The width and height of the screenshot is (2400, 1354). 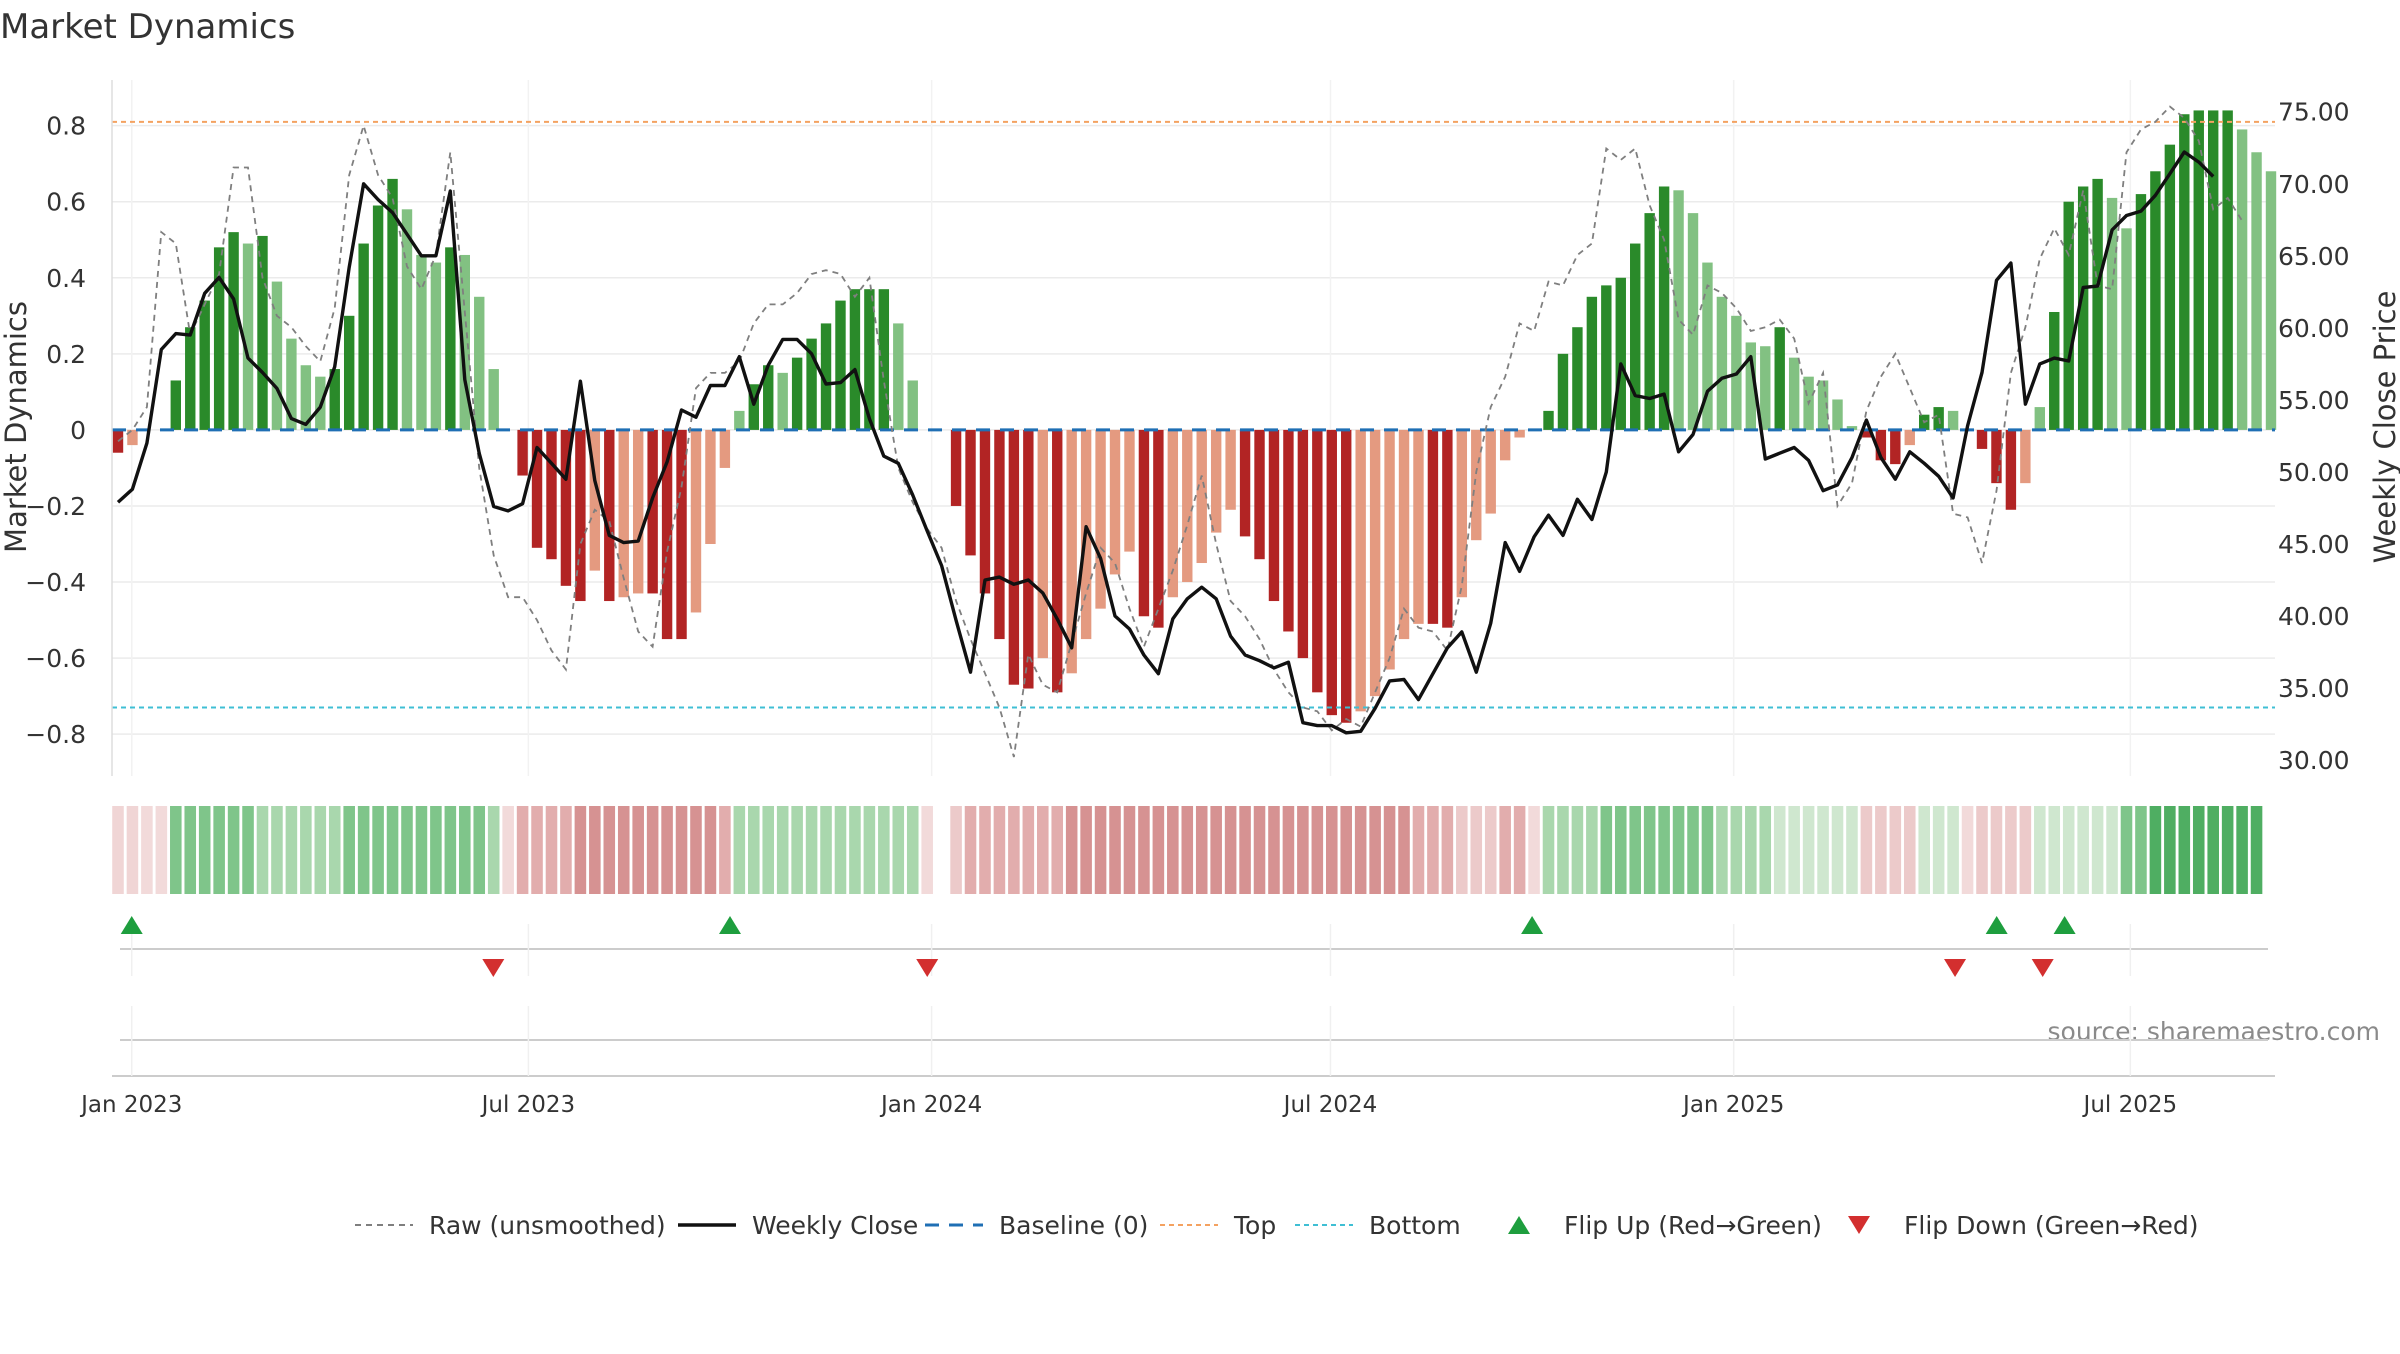 I want to click on legend-swatch, so click(x=1519, y=1225).